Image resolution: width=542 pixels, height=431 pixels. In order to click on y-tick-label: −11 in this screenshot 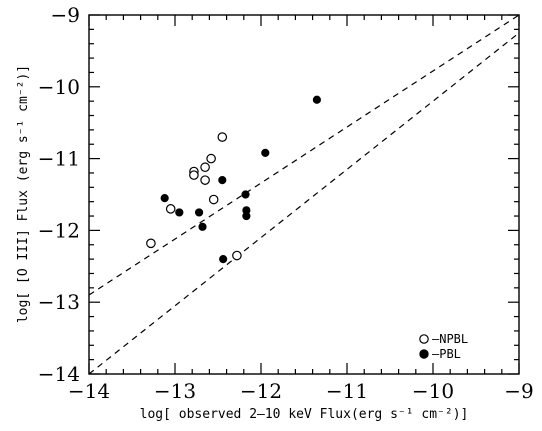, I will do `click(59, 159)`.